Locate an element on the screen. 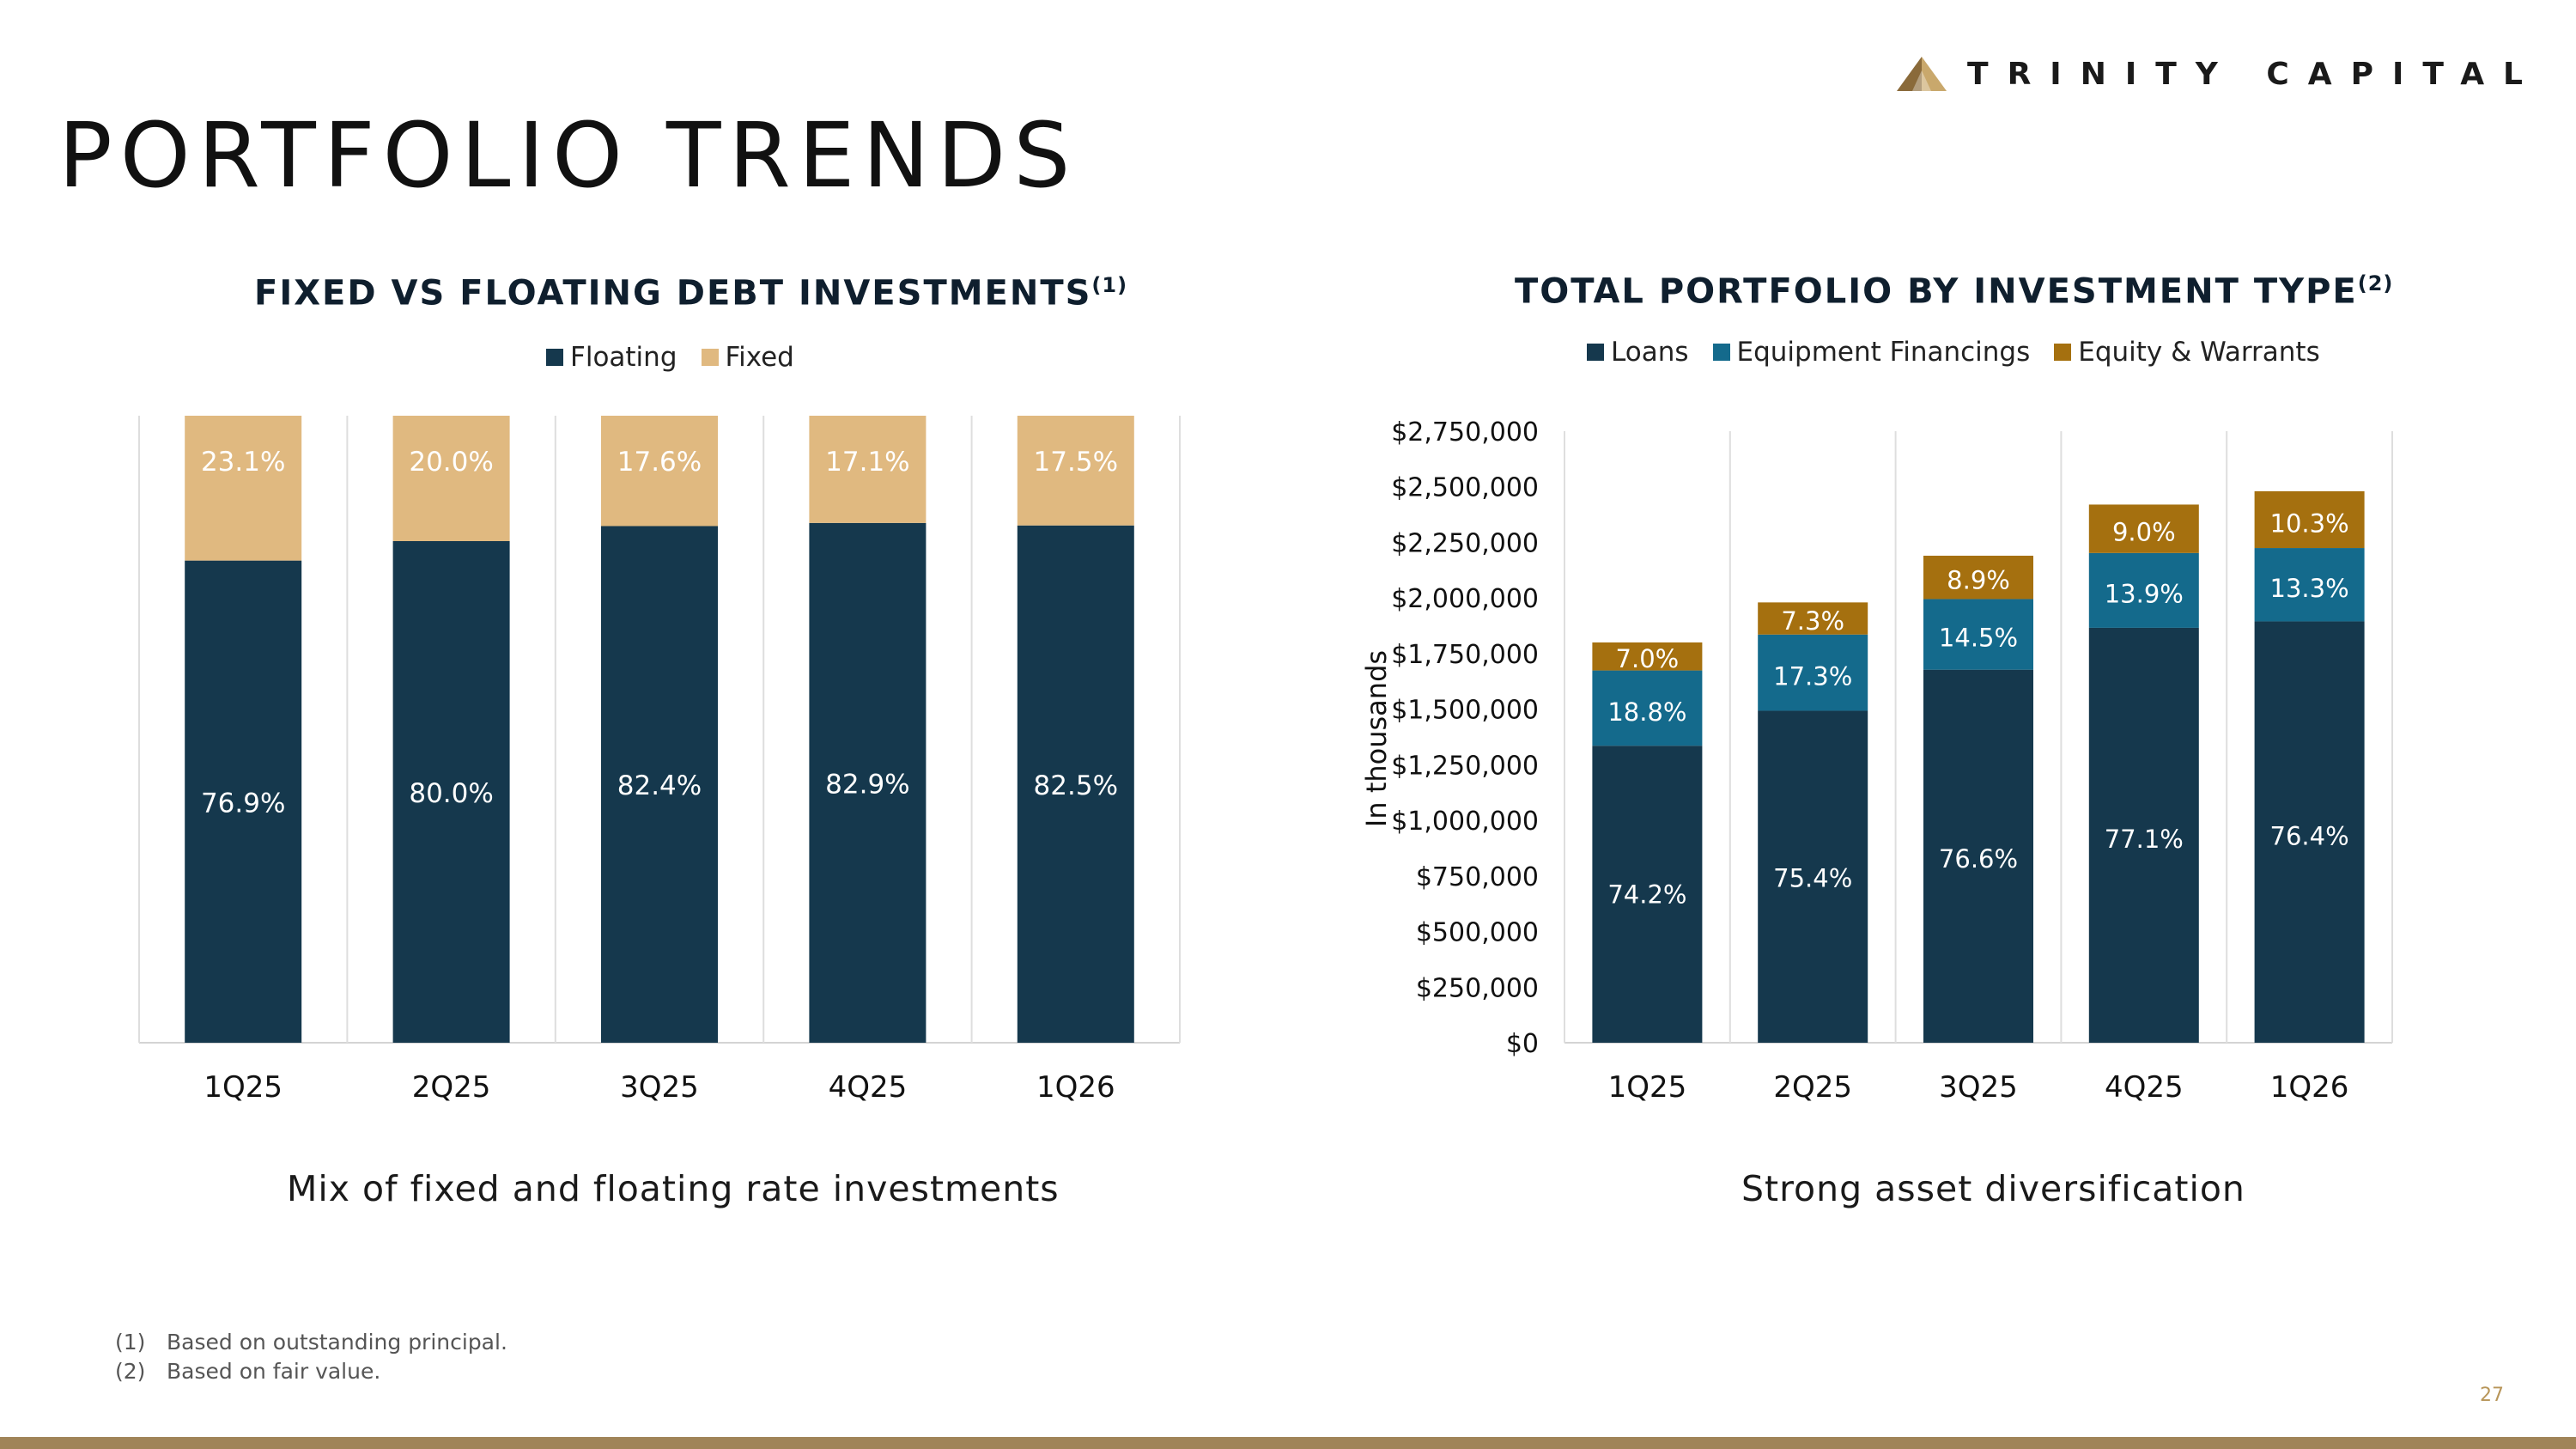  right-y-tick-label: $0 is located at coordinates (1522, 1044).